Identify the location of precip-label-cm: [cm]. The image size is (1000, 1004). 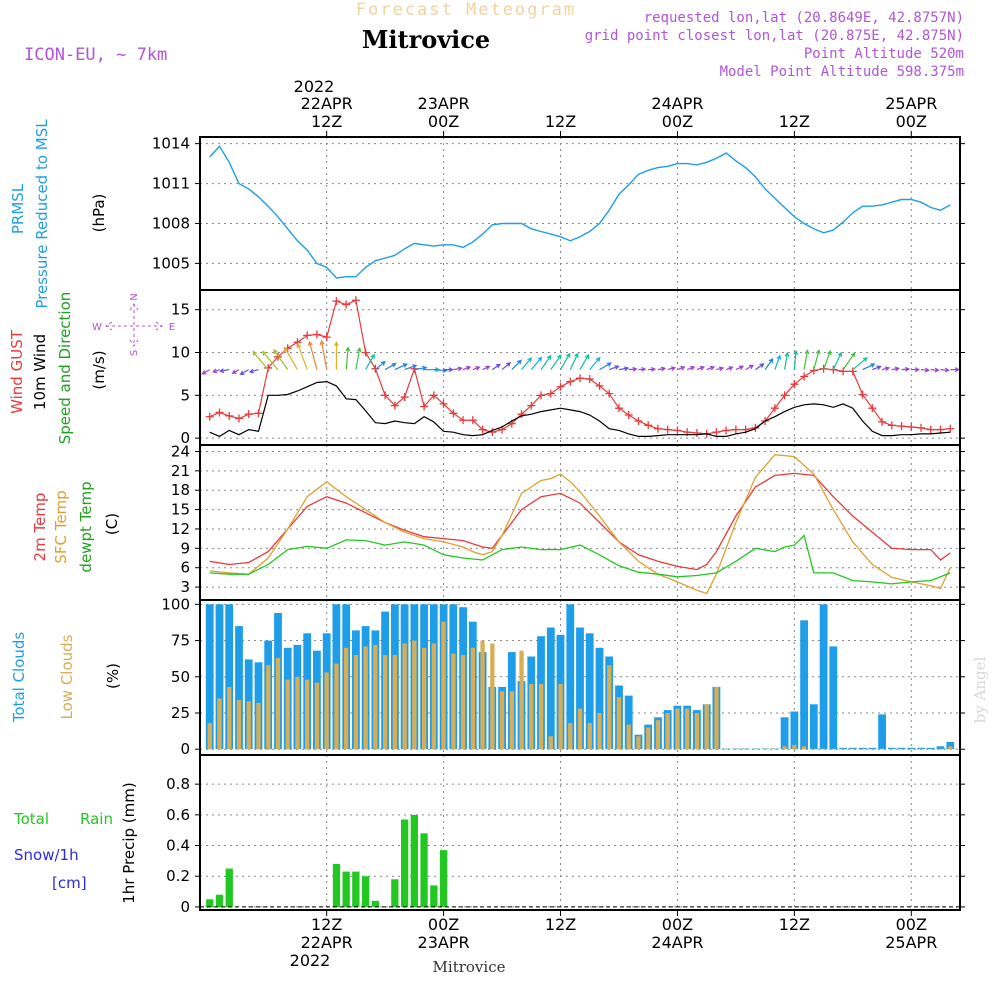
(69, 883).